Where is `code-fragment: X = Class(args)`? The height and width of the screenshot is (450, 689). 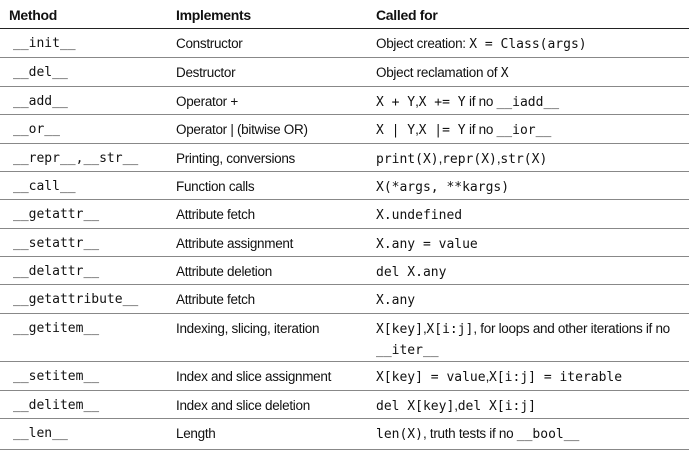 code-fragment: X = Class(args) is located at coordinates (528, 44).